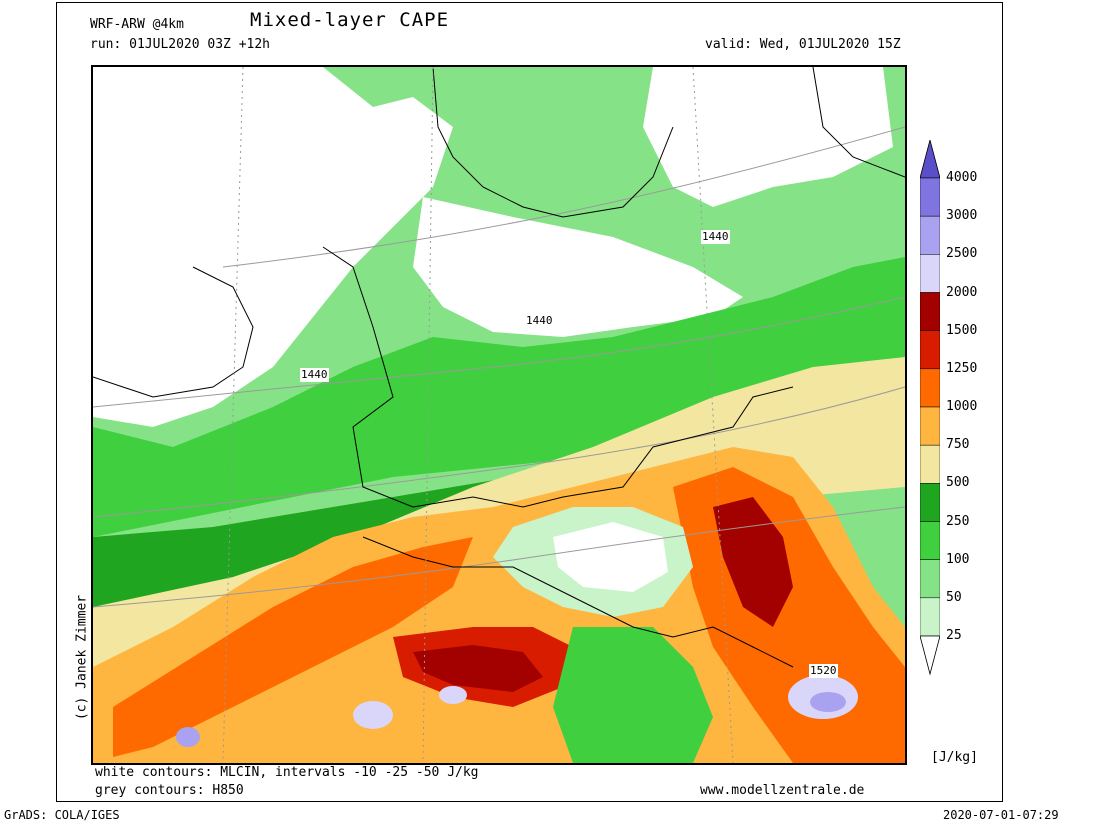 Image resolution: width=1100 pixels, height=825 pixels. Describe the element at coordinates (578, 267) in the screenshot. I see `no-cape-area-central` at that location.